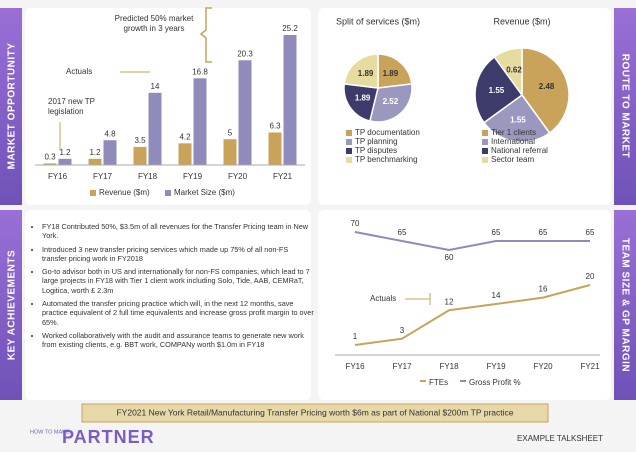  I want to click on data-label: 2.52, so click(391, 101).